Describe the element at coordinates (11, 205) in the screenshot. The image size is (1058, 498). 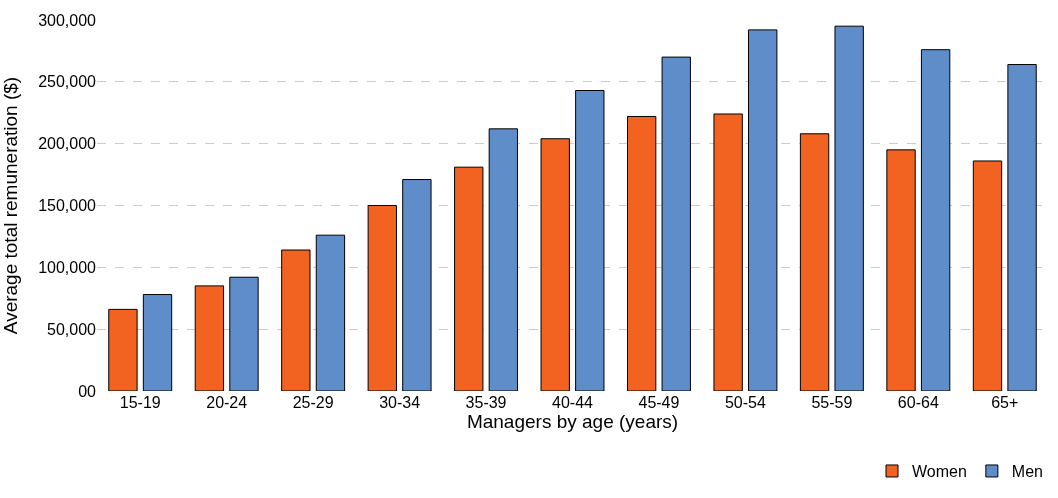
I see `y-axis-title: Average total remuneration ($)` at that location.